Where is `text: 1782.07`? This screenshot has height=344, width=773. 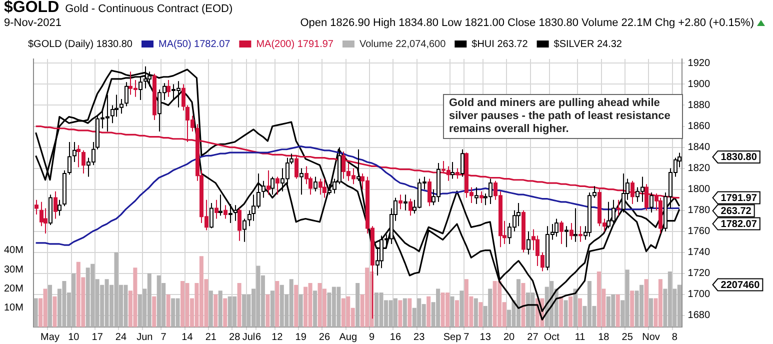
text: 1782.07 is located at coordinates (739, 224).